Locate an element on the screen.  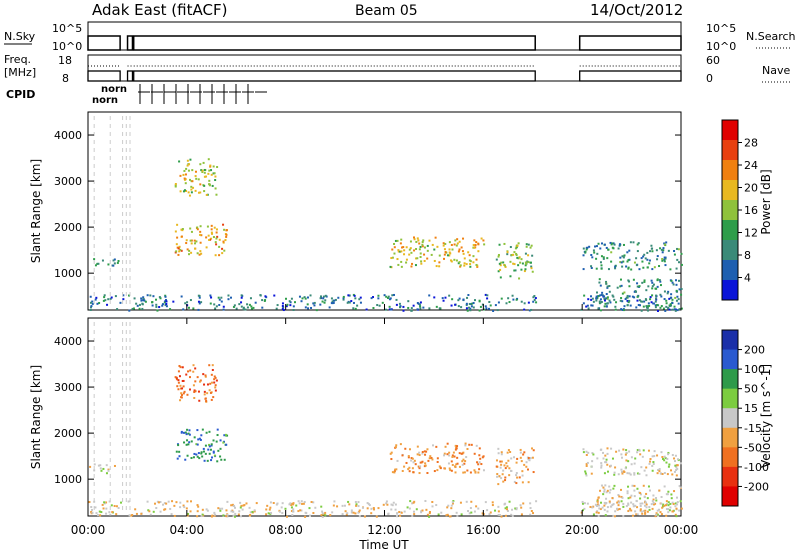
nave-tick-bottom: 0 is located at coordinates (709, 78).